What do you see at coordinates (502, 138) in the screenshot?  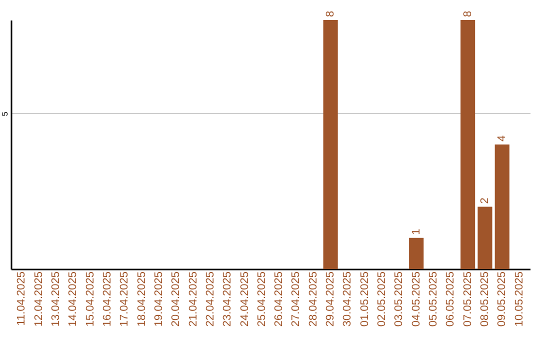 I see `data-label: 4` at bounding box center [502, 138].